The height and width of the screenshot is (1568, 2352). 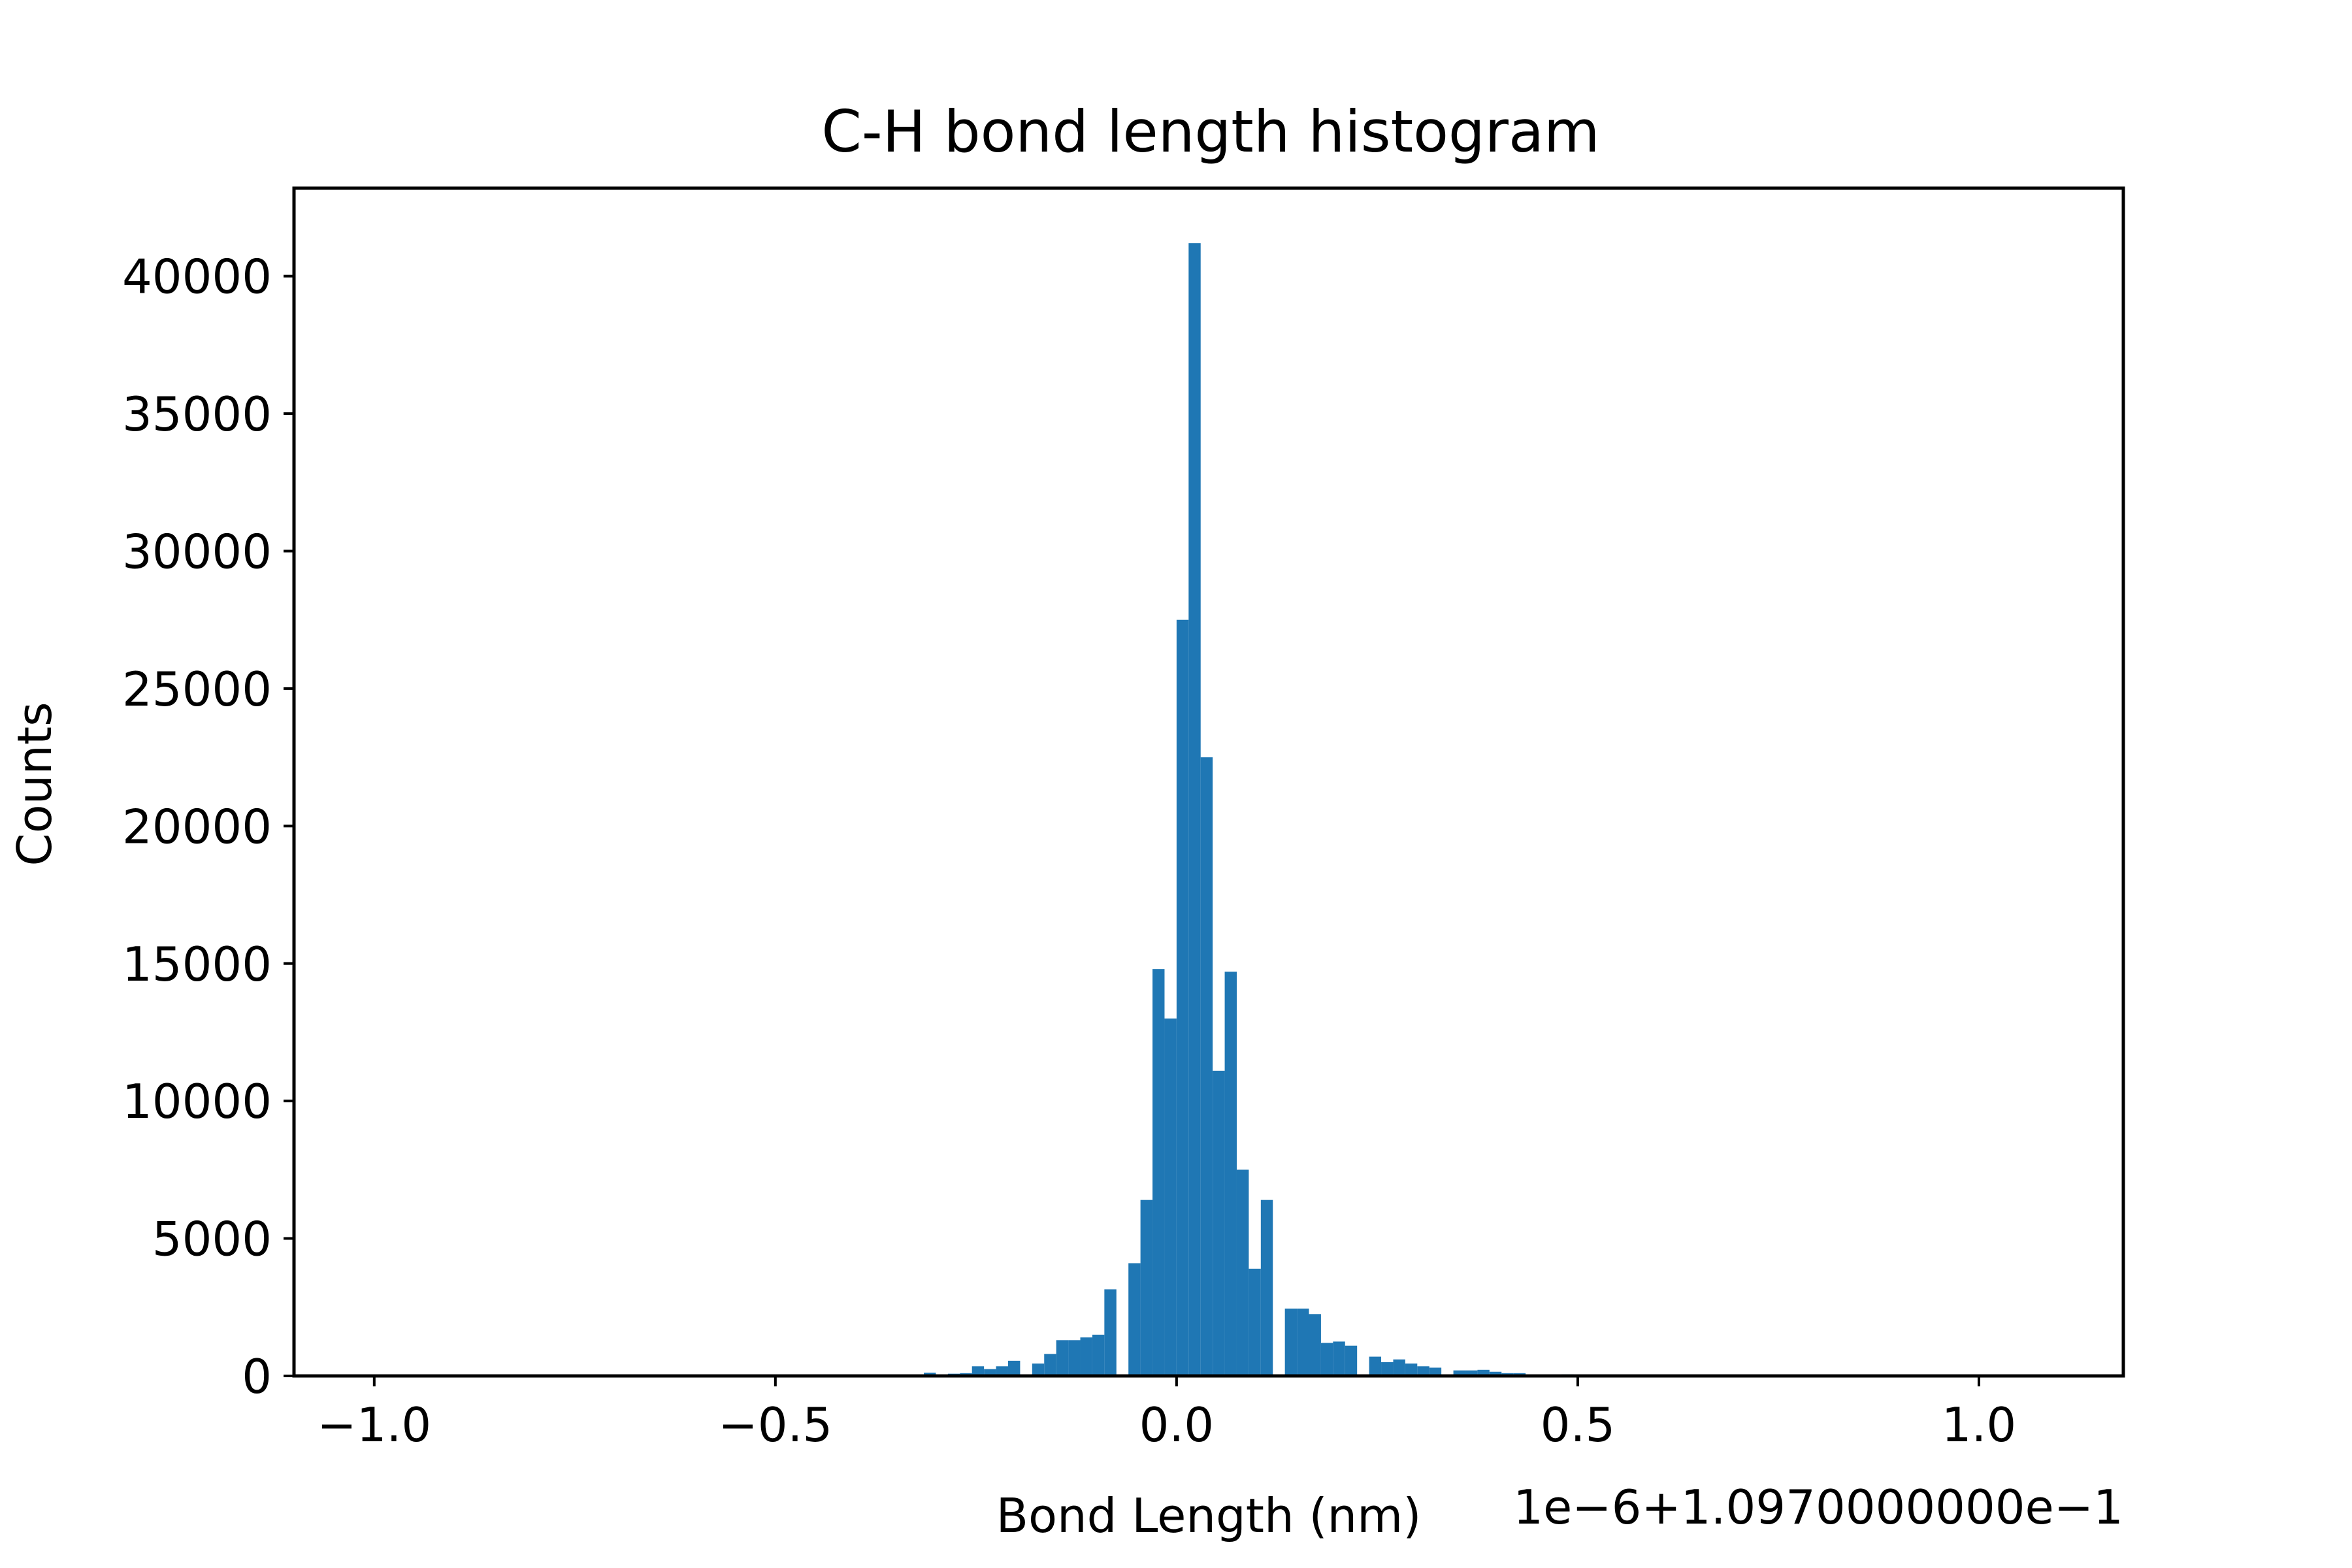 What do you see at coordinates (1578, 1424) in the screenshot?
I see `x-tick-label: 0.5` at bounding box center [1578, 1424].